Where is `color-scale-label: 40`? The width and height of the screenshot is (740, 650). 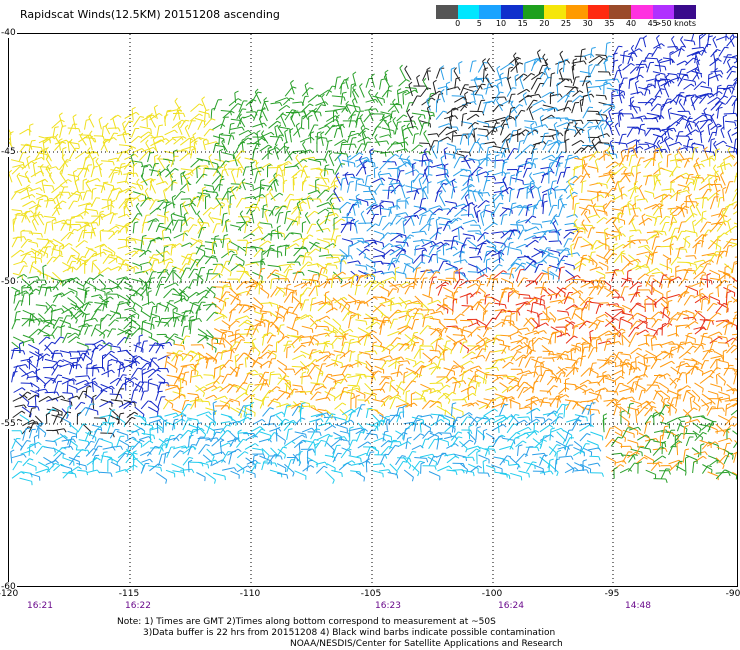
color-scale-label: 40 is located at coordinates (631, 23).